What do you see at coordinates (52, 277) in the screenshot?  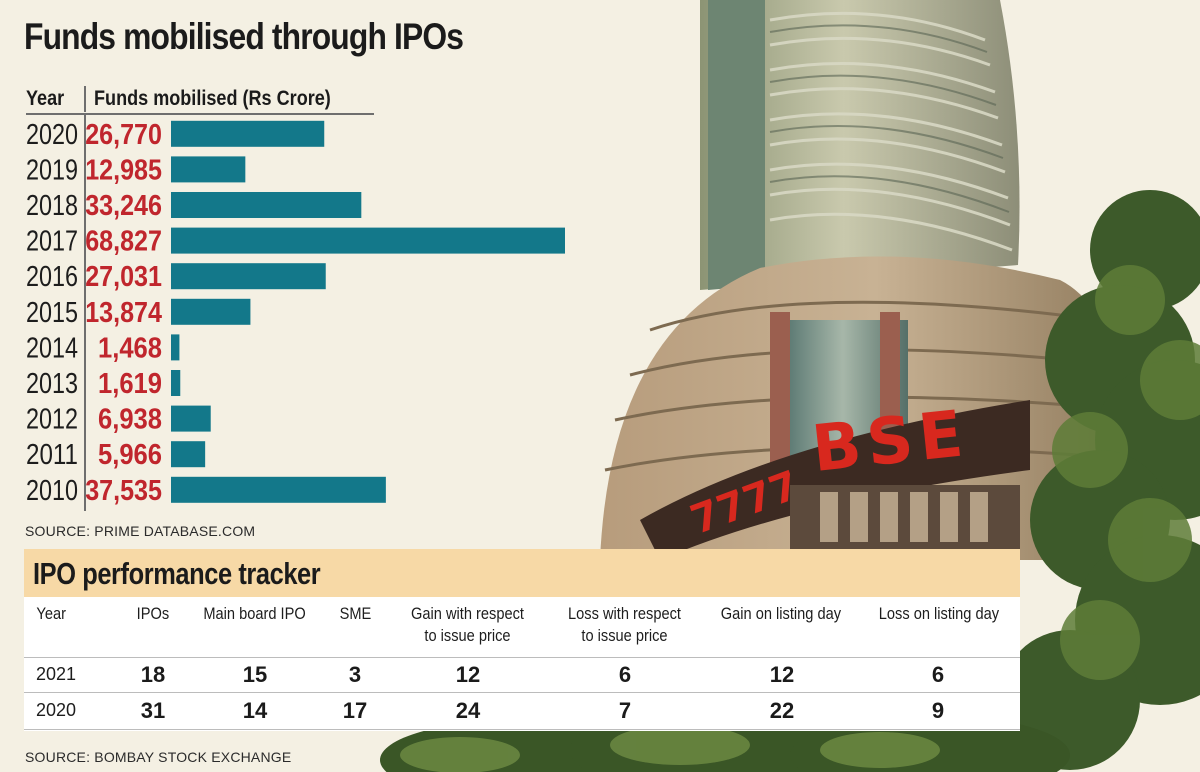 I see `year-label: 2016` at bounding box center [52, 277].